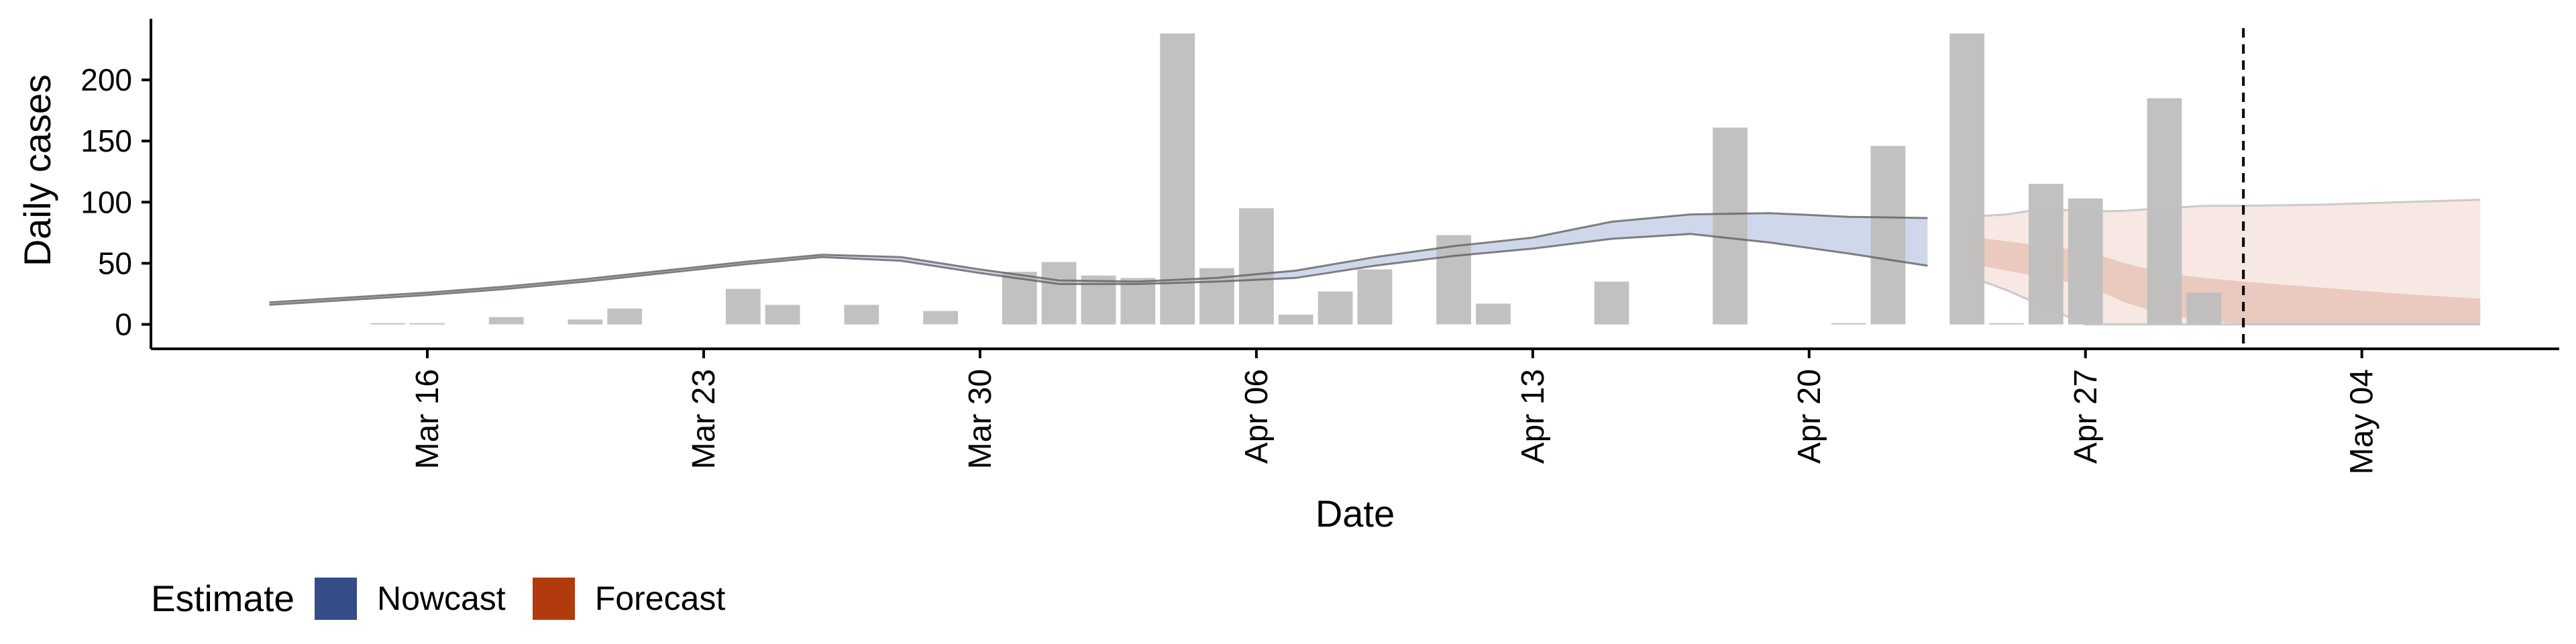 Image resolution: width=2576 pixels, height=644 pixels. I want to click on y-tick-label-0: 0, so click(123, 324).